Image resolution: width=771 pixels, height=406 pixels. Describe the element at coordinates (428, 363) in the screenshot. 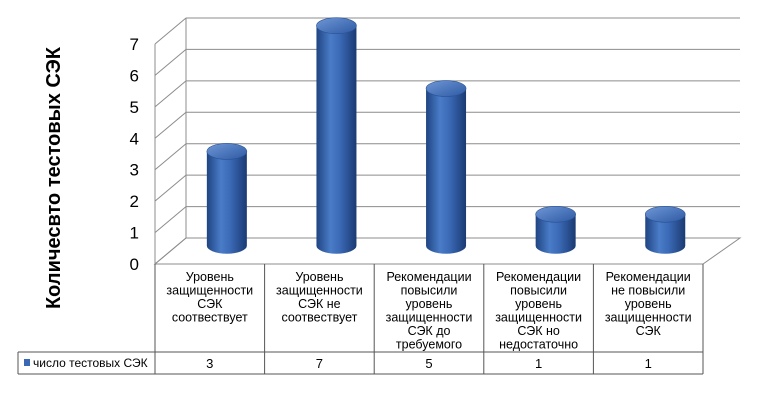

I see `data-label: 5` at that location.